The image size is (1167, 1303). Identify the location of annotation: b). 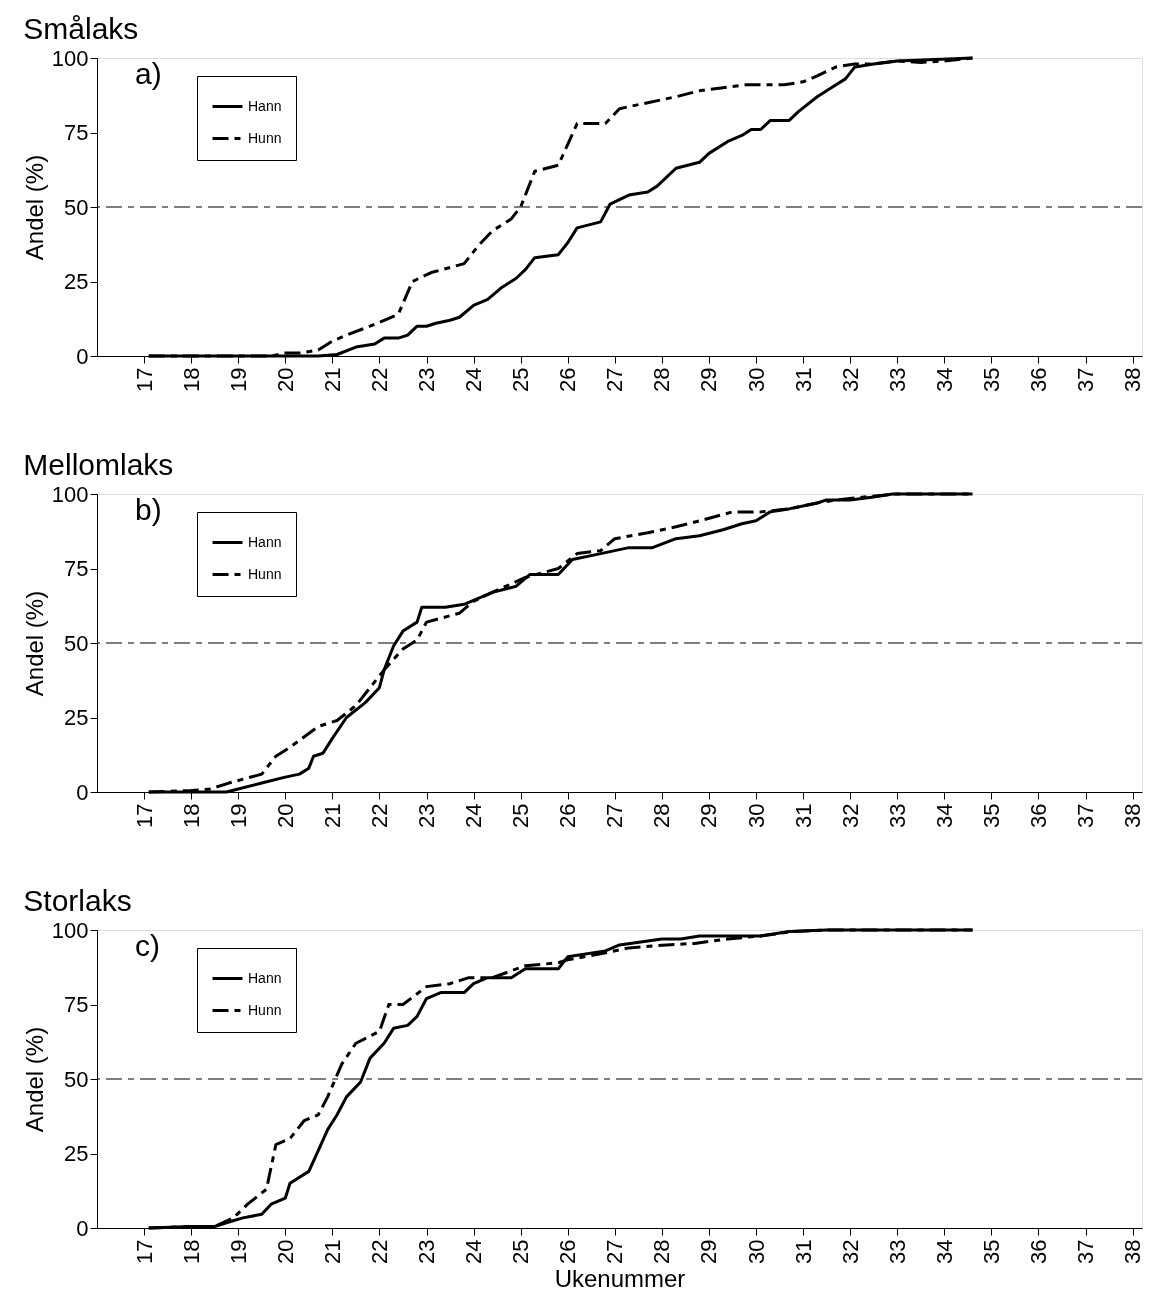
(148, 509).